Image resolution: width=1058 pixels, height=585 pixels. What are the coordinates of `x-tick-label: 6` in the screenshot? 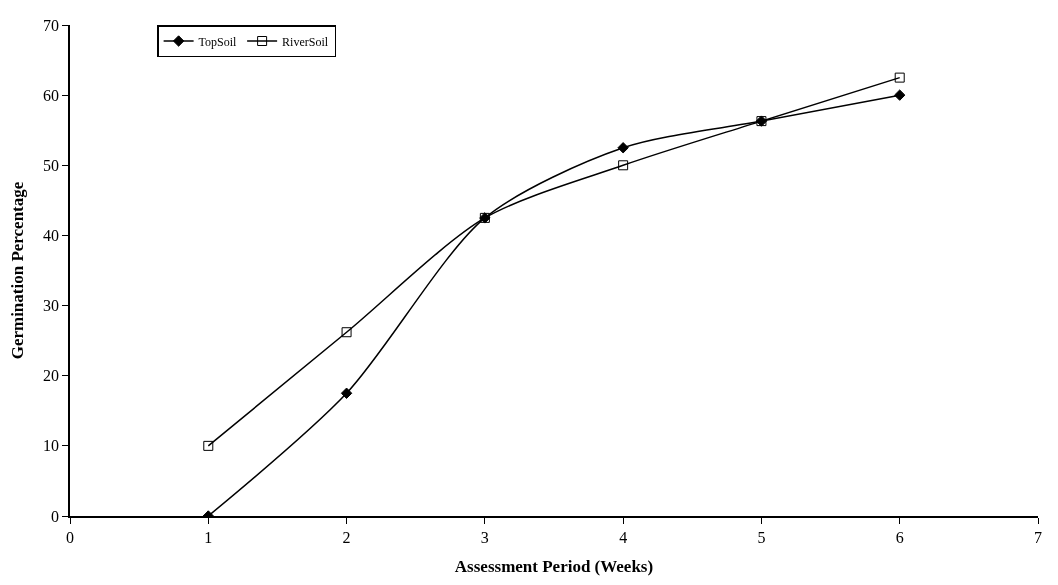 It's located at (899, 537).